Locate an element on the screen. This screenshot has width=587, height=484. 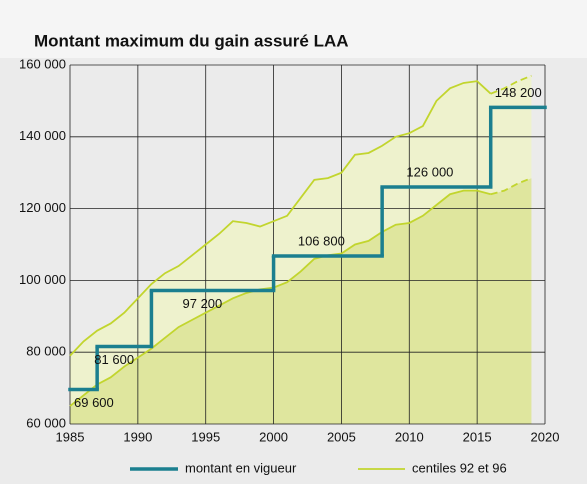
y-tick-label: 120 000 is located at coordinates (42, 207).